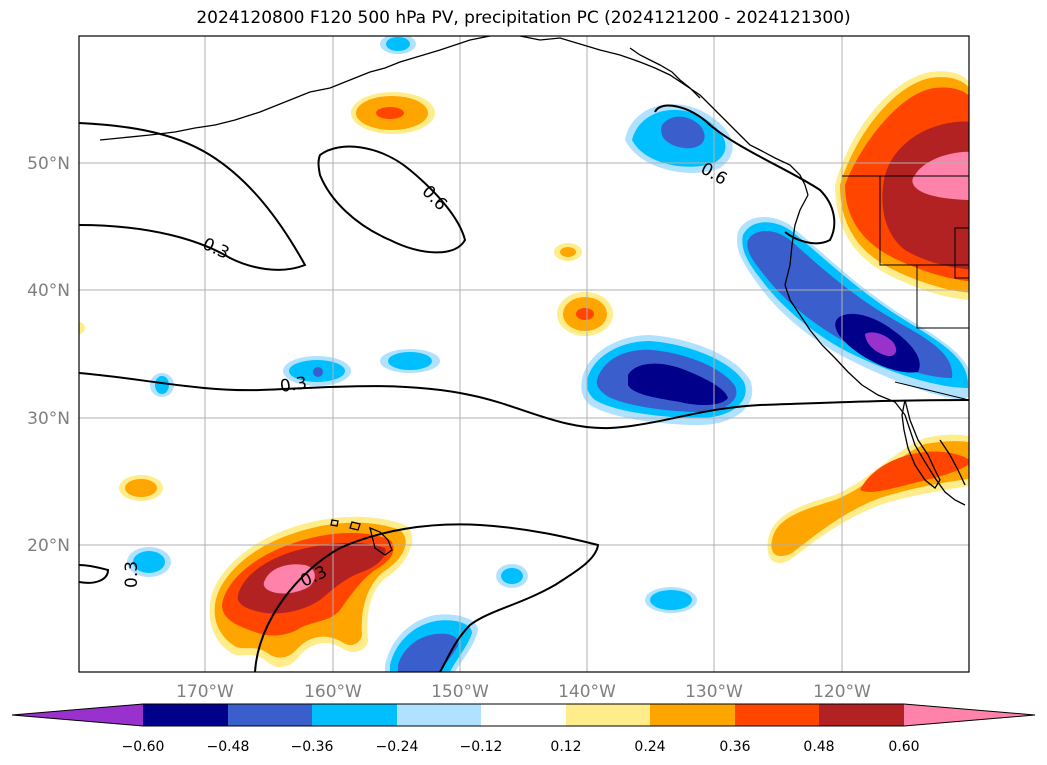  I want to click on colorbar-tick-label: 0.60, so click(903, 747).